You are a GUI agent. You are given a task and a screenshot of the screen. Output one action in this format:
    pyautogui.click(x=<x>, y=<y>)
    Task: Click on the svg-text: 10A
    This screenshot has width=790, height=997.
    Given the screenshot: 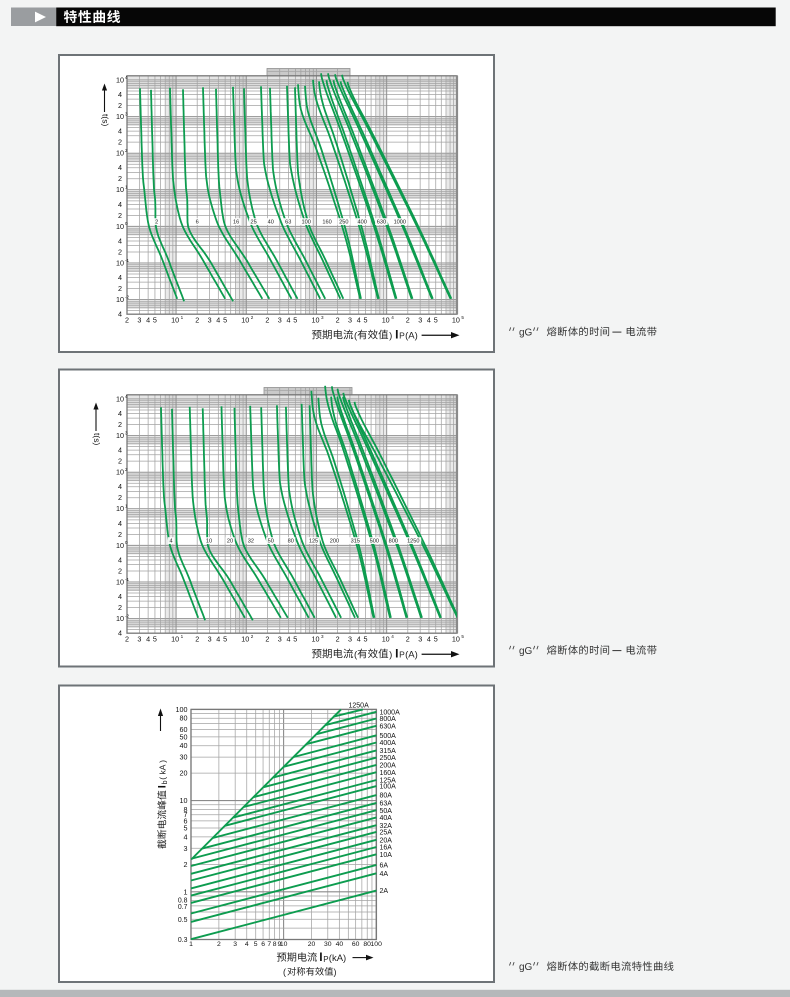 What is the action you would take?
    pyautogui.click(x=386, y=855)
    